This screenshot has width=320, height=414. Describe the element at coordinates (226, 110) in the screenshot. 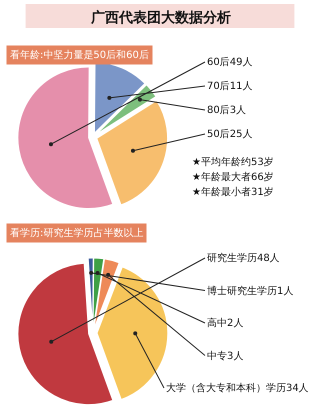

I see `slice-label: 80后3人` at that location.